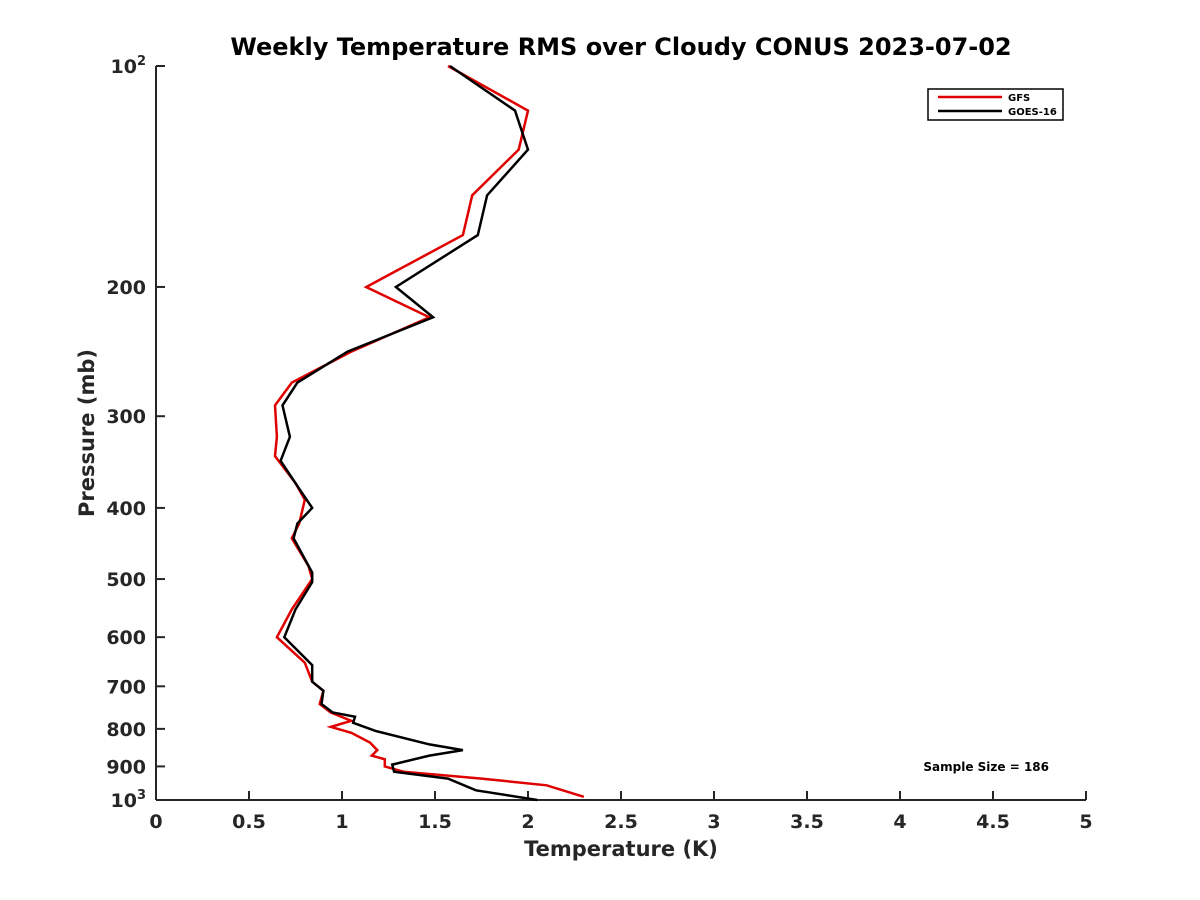  What do you see at coordinates (126, 288) in the screenshot?
I see `y-tick-label: 200` at bounding box center [126, 288].